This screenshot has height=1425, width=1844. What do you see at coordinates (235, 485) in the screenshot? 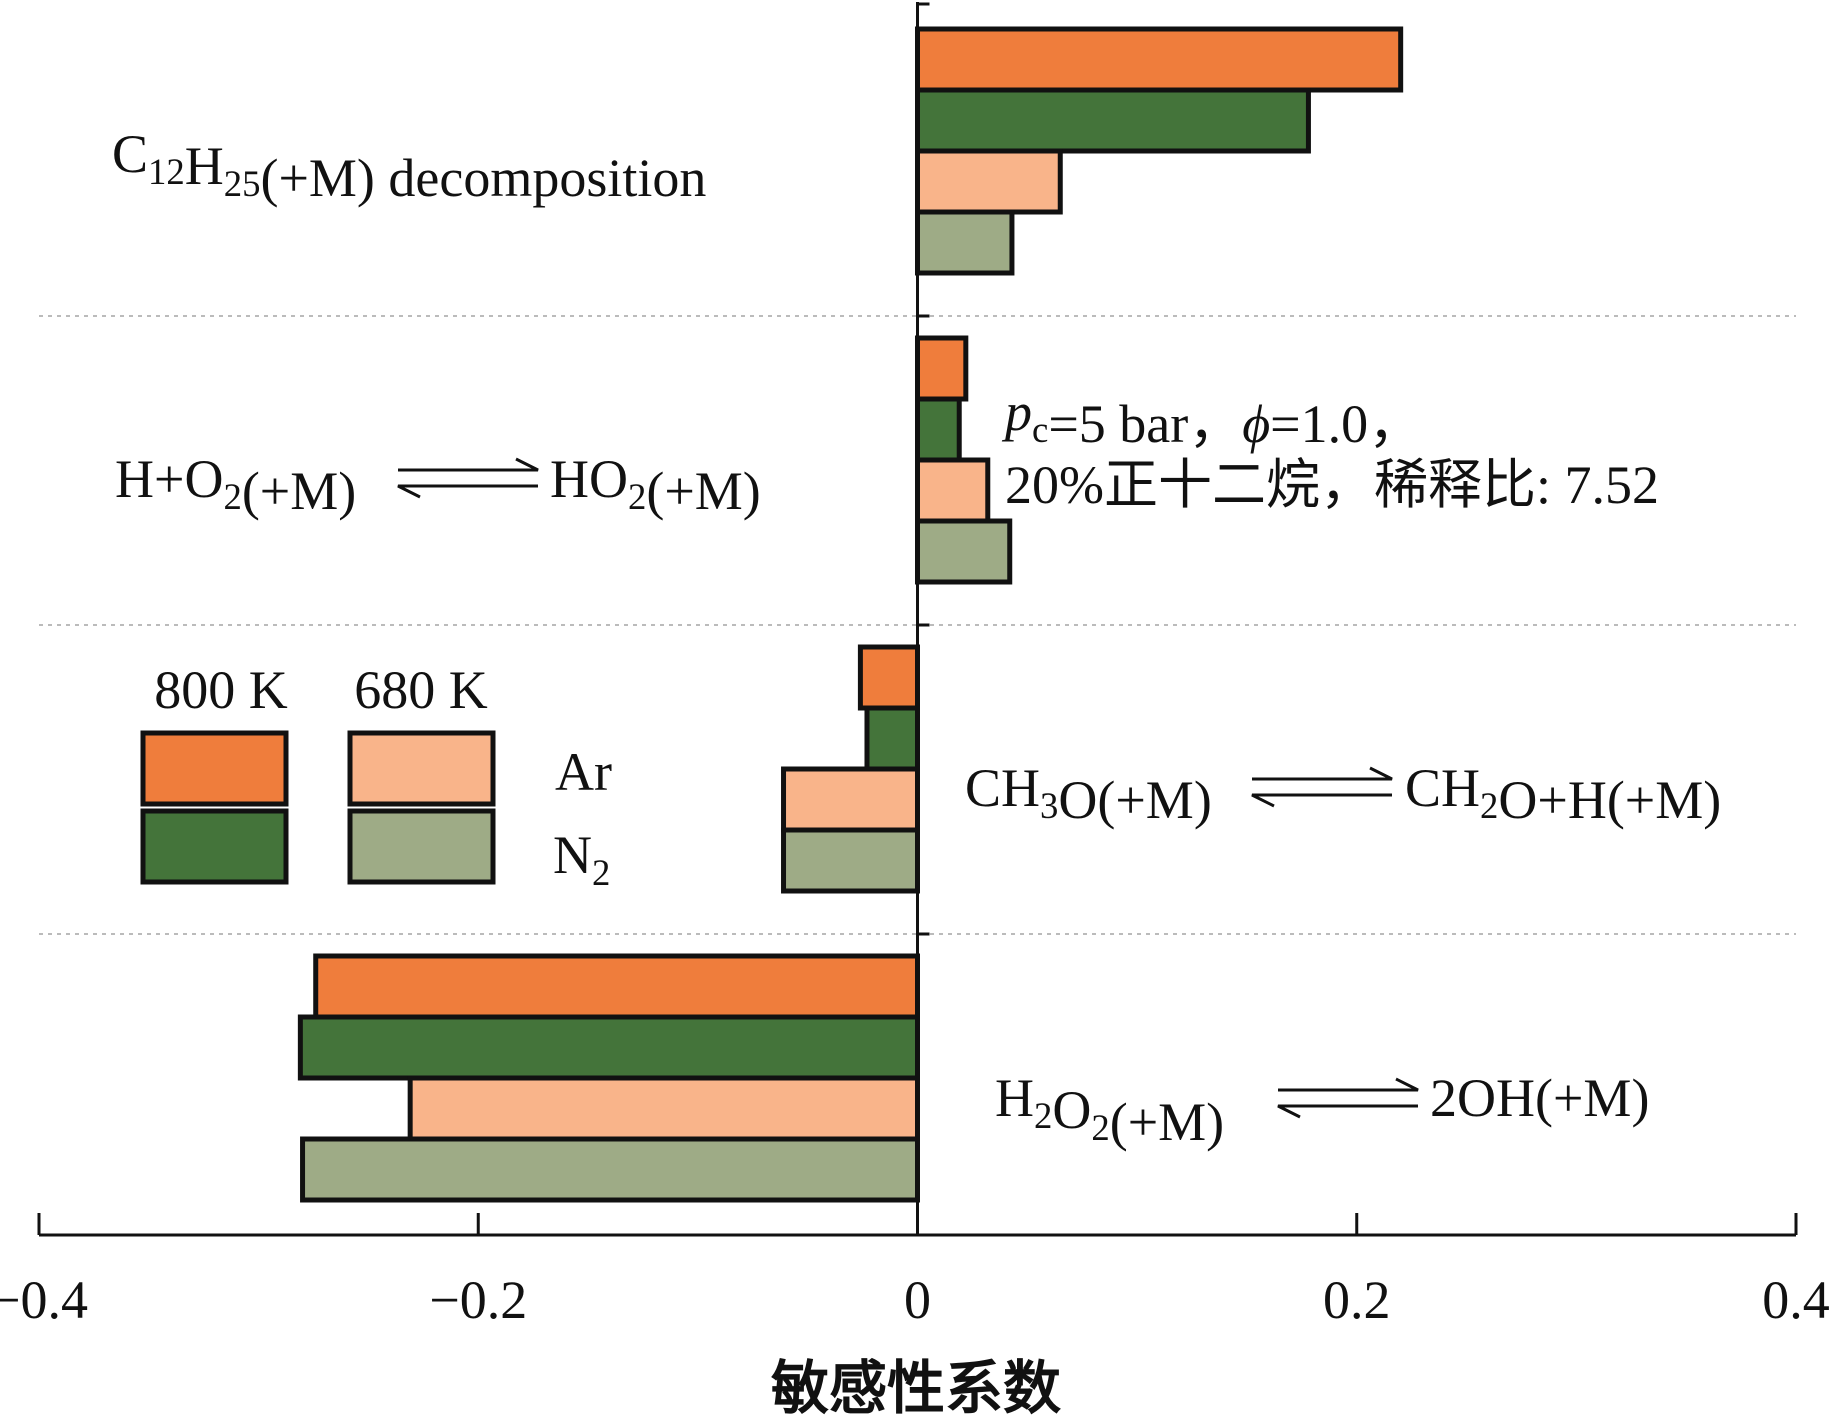
I see `category-label-left: H+O2(+M)` at bounding box center [235, 485].